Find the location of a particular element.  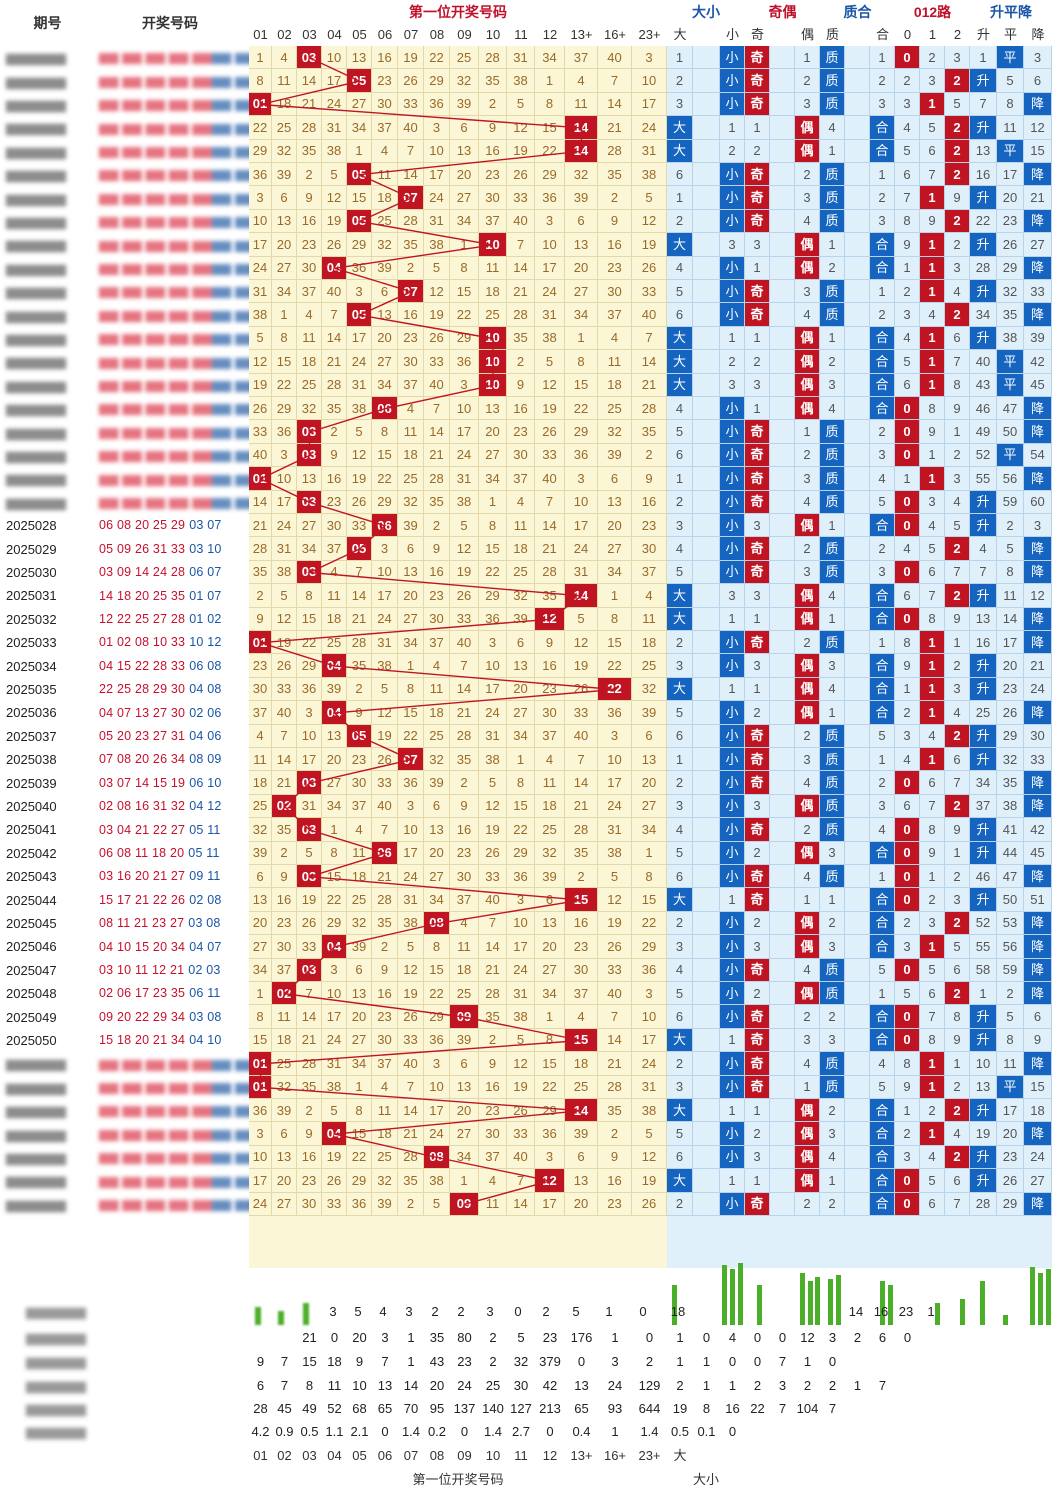

miss-count: 30 is located at coordinates (359, 783).